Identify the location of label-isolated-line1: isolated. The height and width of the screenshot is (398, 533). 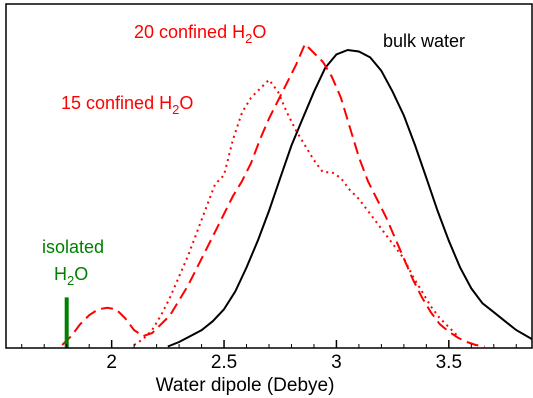
(73, 247).